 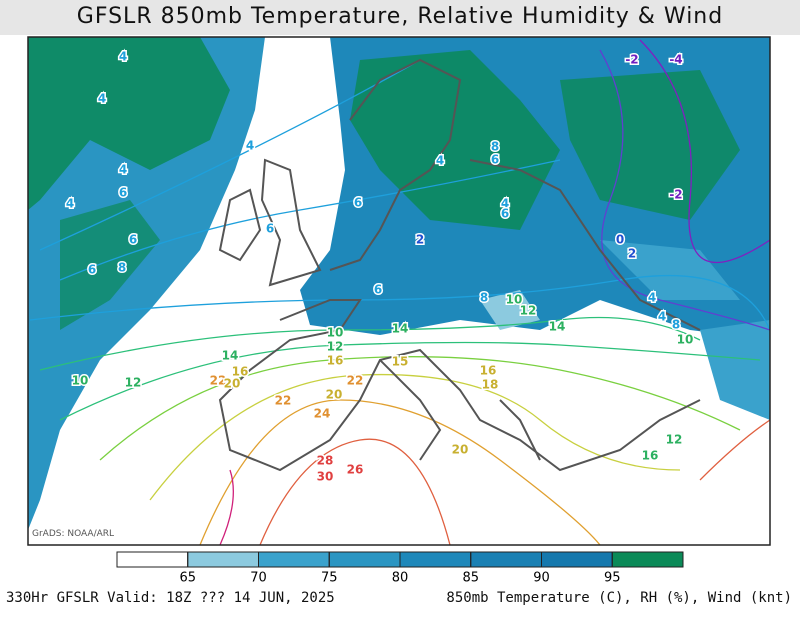 What do you see at coordinates (490, 385) in the screenshot?
I see `contour-label: 18` at bounding box center [490, 385].